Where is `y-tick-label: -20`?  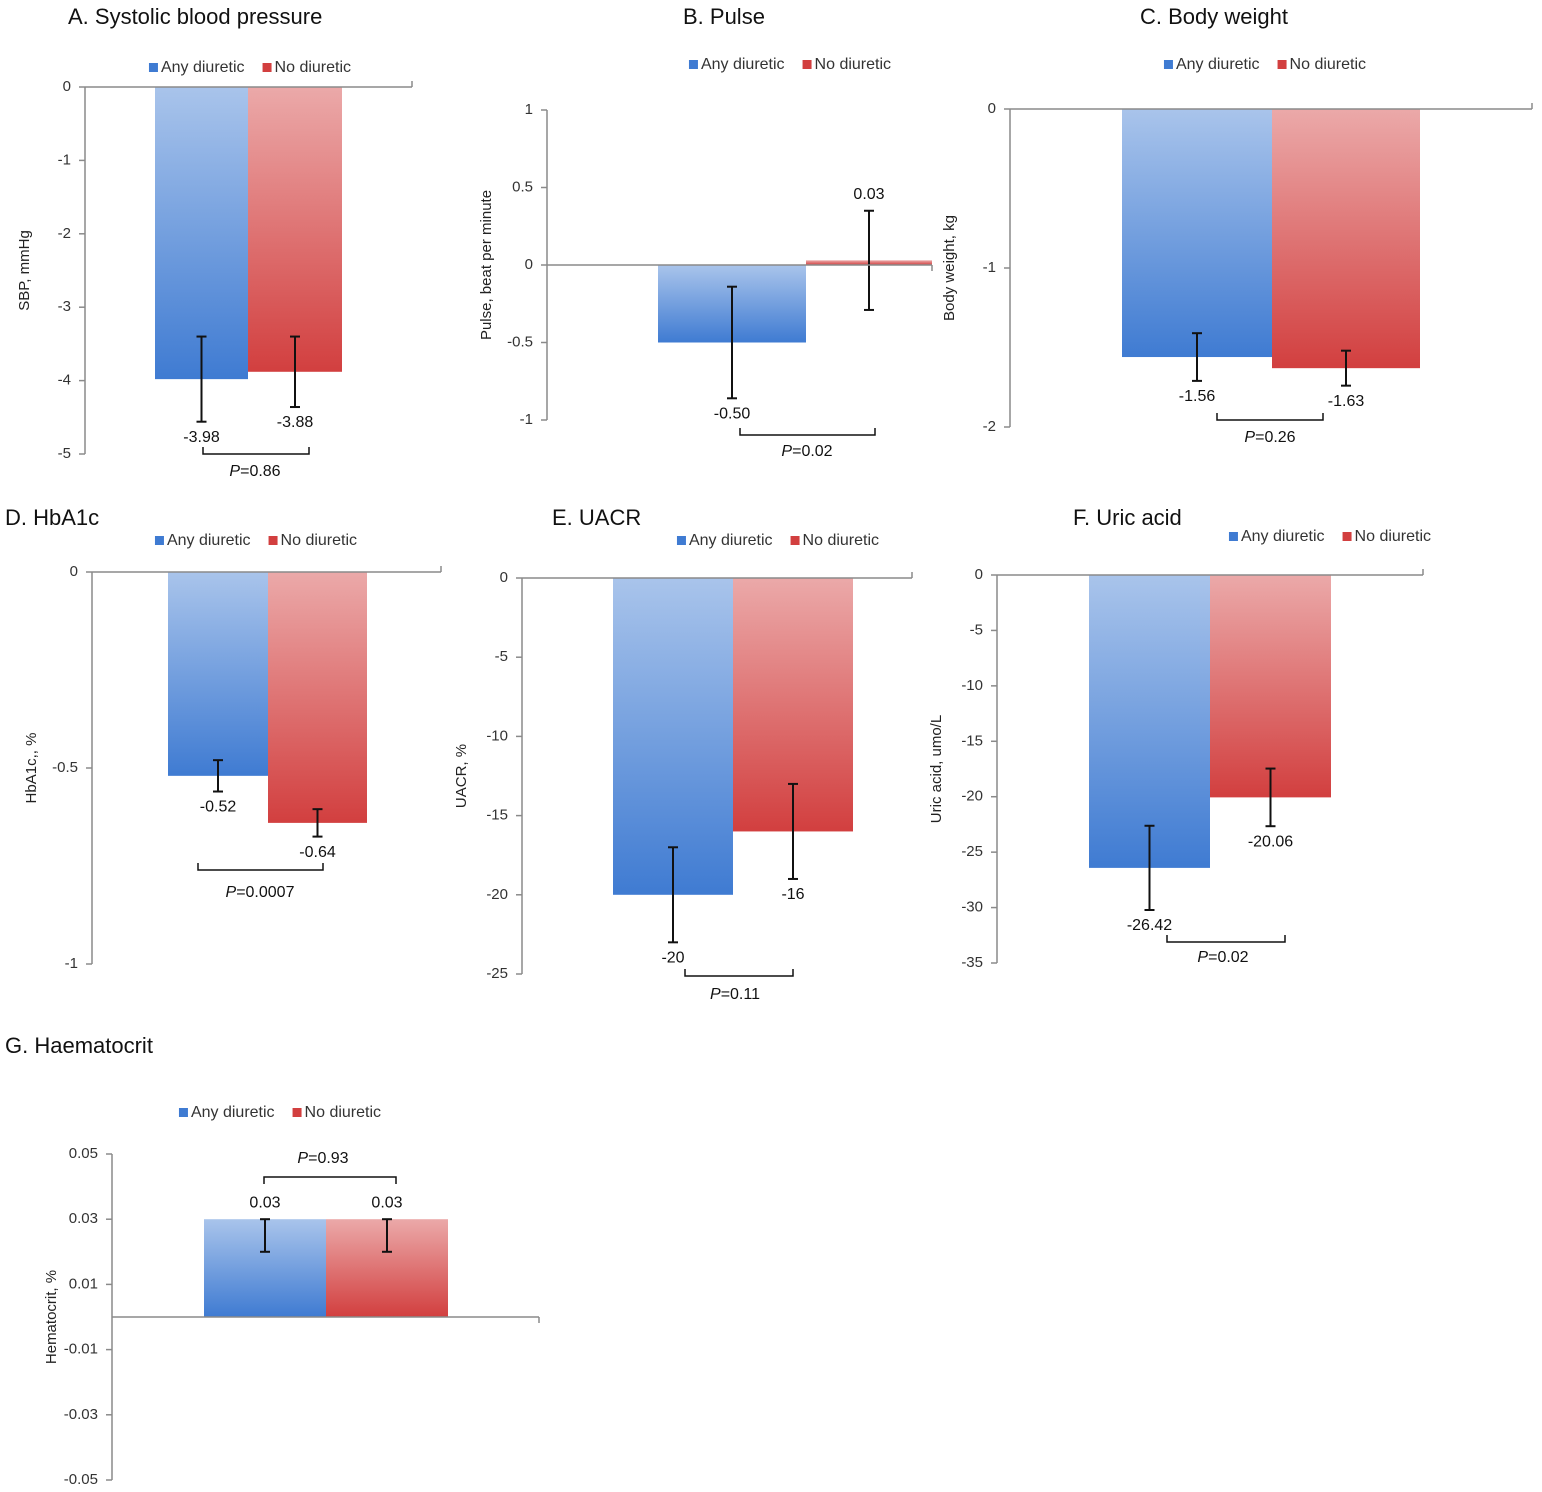
y-tick-label: -20 is located at coordinates (497, 894).